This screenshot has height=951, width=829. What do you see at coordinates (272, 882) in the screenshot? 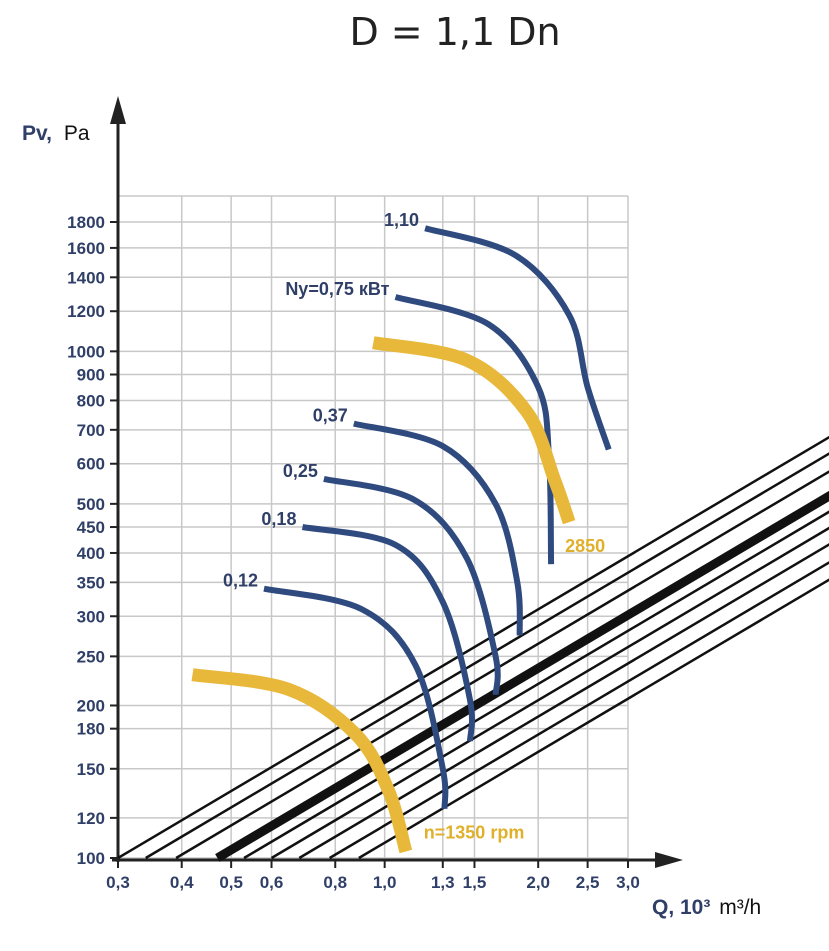
I see `x-tick-label-3: 0,6` at bounding box center [272, 882].